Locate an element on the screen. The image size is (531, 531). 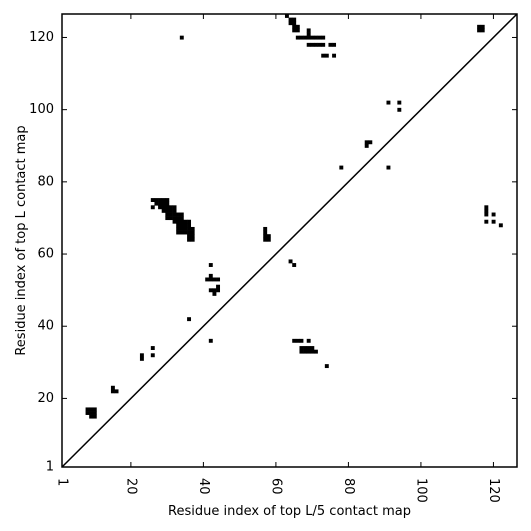
x-tick-label: 100 is located at coordinates (420, 490).